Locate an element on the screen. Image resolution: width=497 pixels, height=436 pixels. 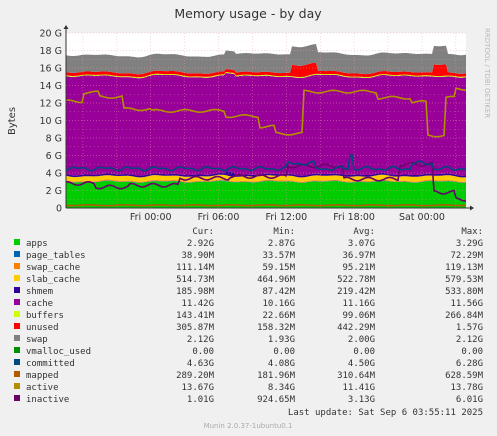
x-tick-label: Fri 00:00 is located at coordinates (151, 217).